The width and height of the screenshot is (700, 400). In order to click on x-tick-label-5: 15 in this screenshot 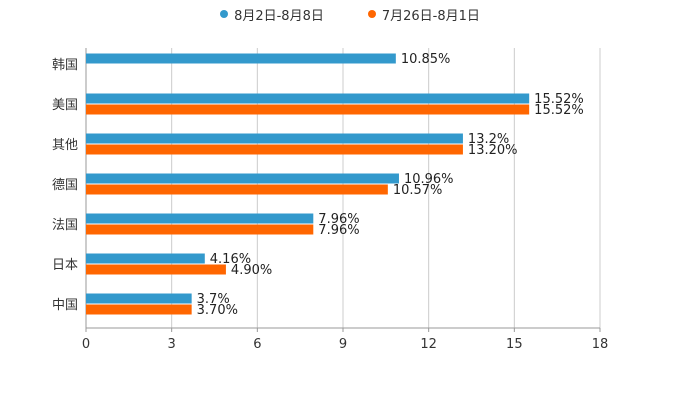, I will do `click(514, 344)`.